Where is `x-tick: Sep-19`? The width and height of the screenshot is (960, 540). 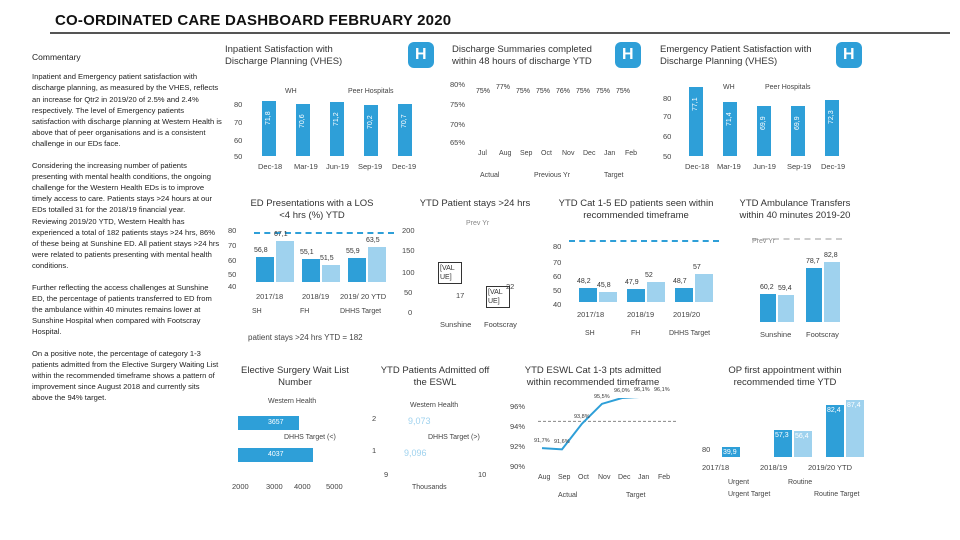 x-tick: Sep-19 is located at coordinates (370, 166).